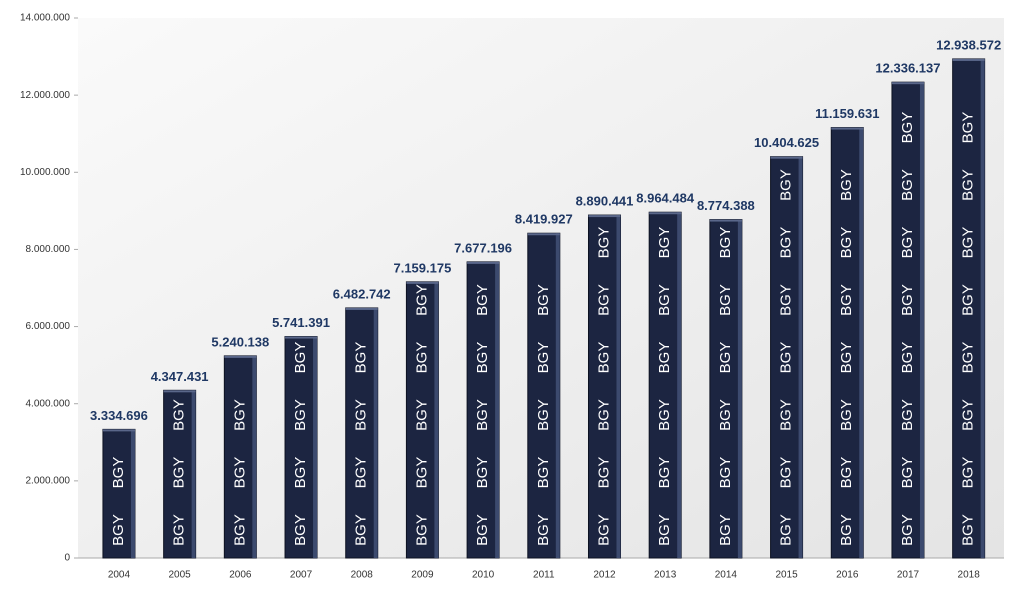 This screenshot has width=1024, height=594. I want to click on value-label: 4.347.431, so click(180, 376).